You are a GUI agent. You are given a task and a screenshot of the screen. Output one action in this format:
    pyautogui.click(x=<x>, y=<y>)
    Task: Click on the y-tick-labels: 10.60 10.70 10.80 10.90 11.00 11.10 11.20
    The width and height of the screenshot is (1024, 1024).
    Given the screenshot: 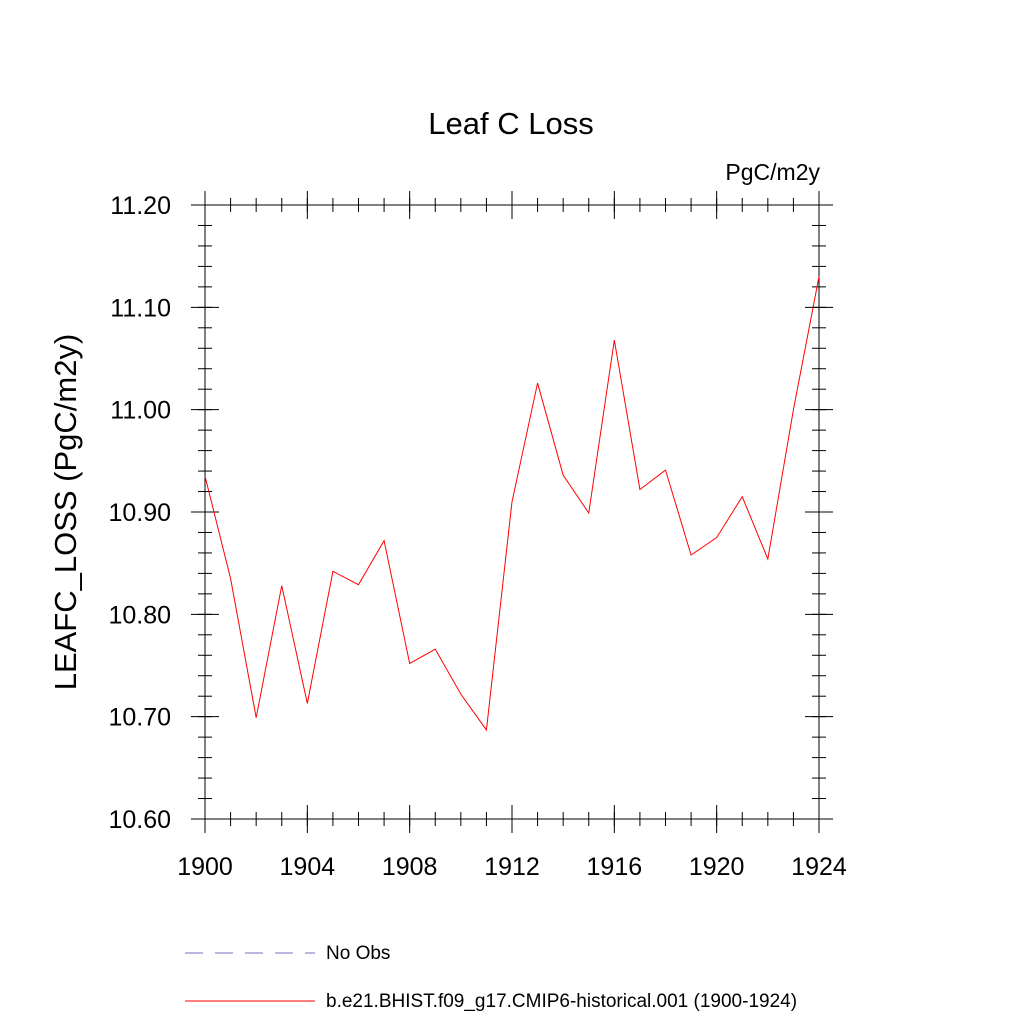 What is the action you would take?
    pyautogui.click(x=139, y=513)
    